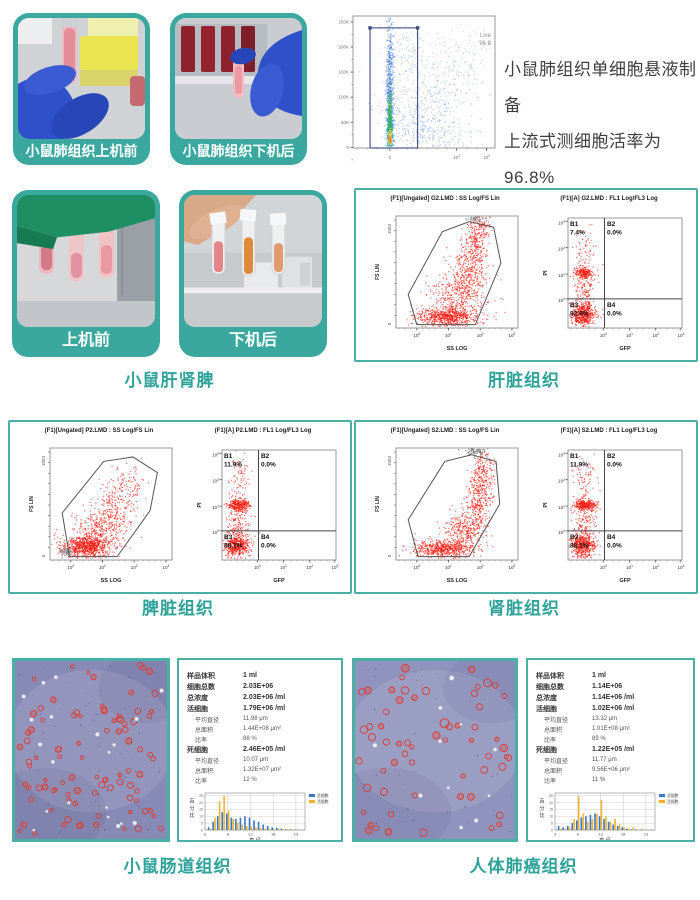 The width and height of the screenshot is (700, 900). Describe the element at coordinates (585, 709) in the screenshot. I see `counter-row: 活细胞 1.02E+06 /ml` at that location.